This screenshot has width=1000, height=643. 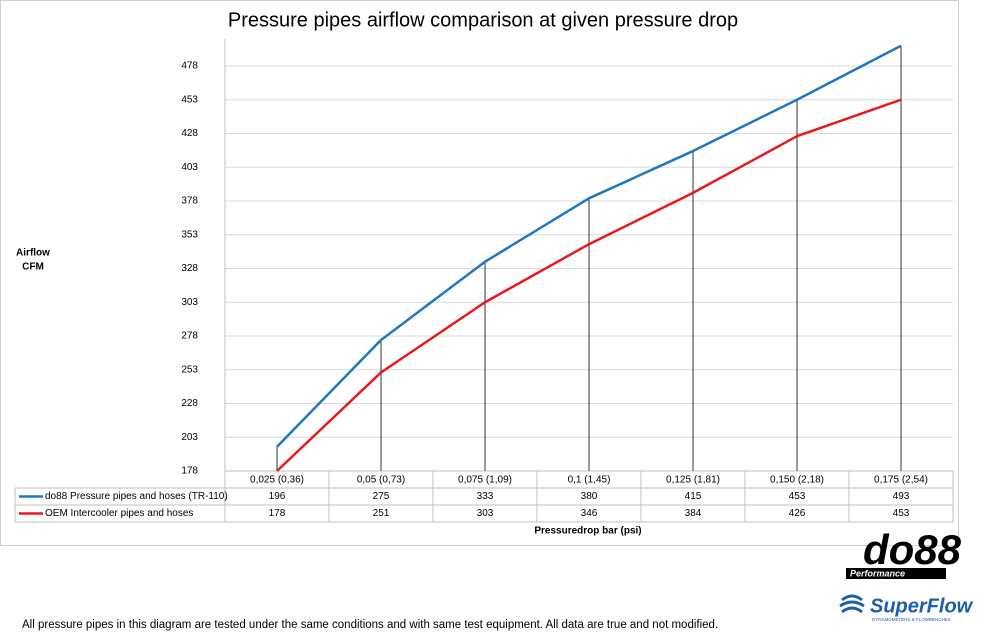 What do you see at coordinates (189, 99) in the screenshot?
I see `y-tick-label: 453` at bounding box center [189, 99].